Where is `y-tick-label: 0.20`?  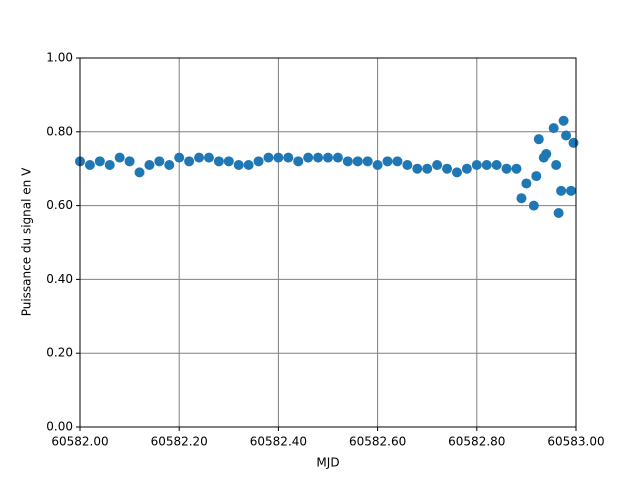 y-tick-label: 0.20 is located at coordinates (59, 353).